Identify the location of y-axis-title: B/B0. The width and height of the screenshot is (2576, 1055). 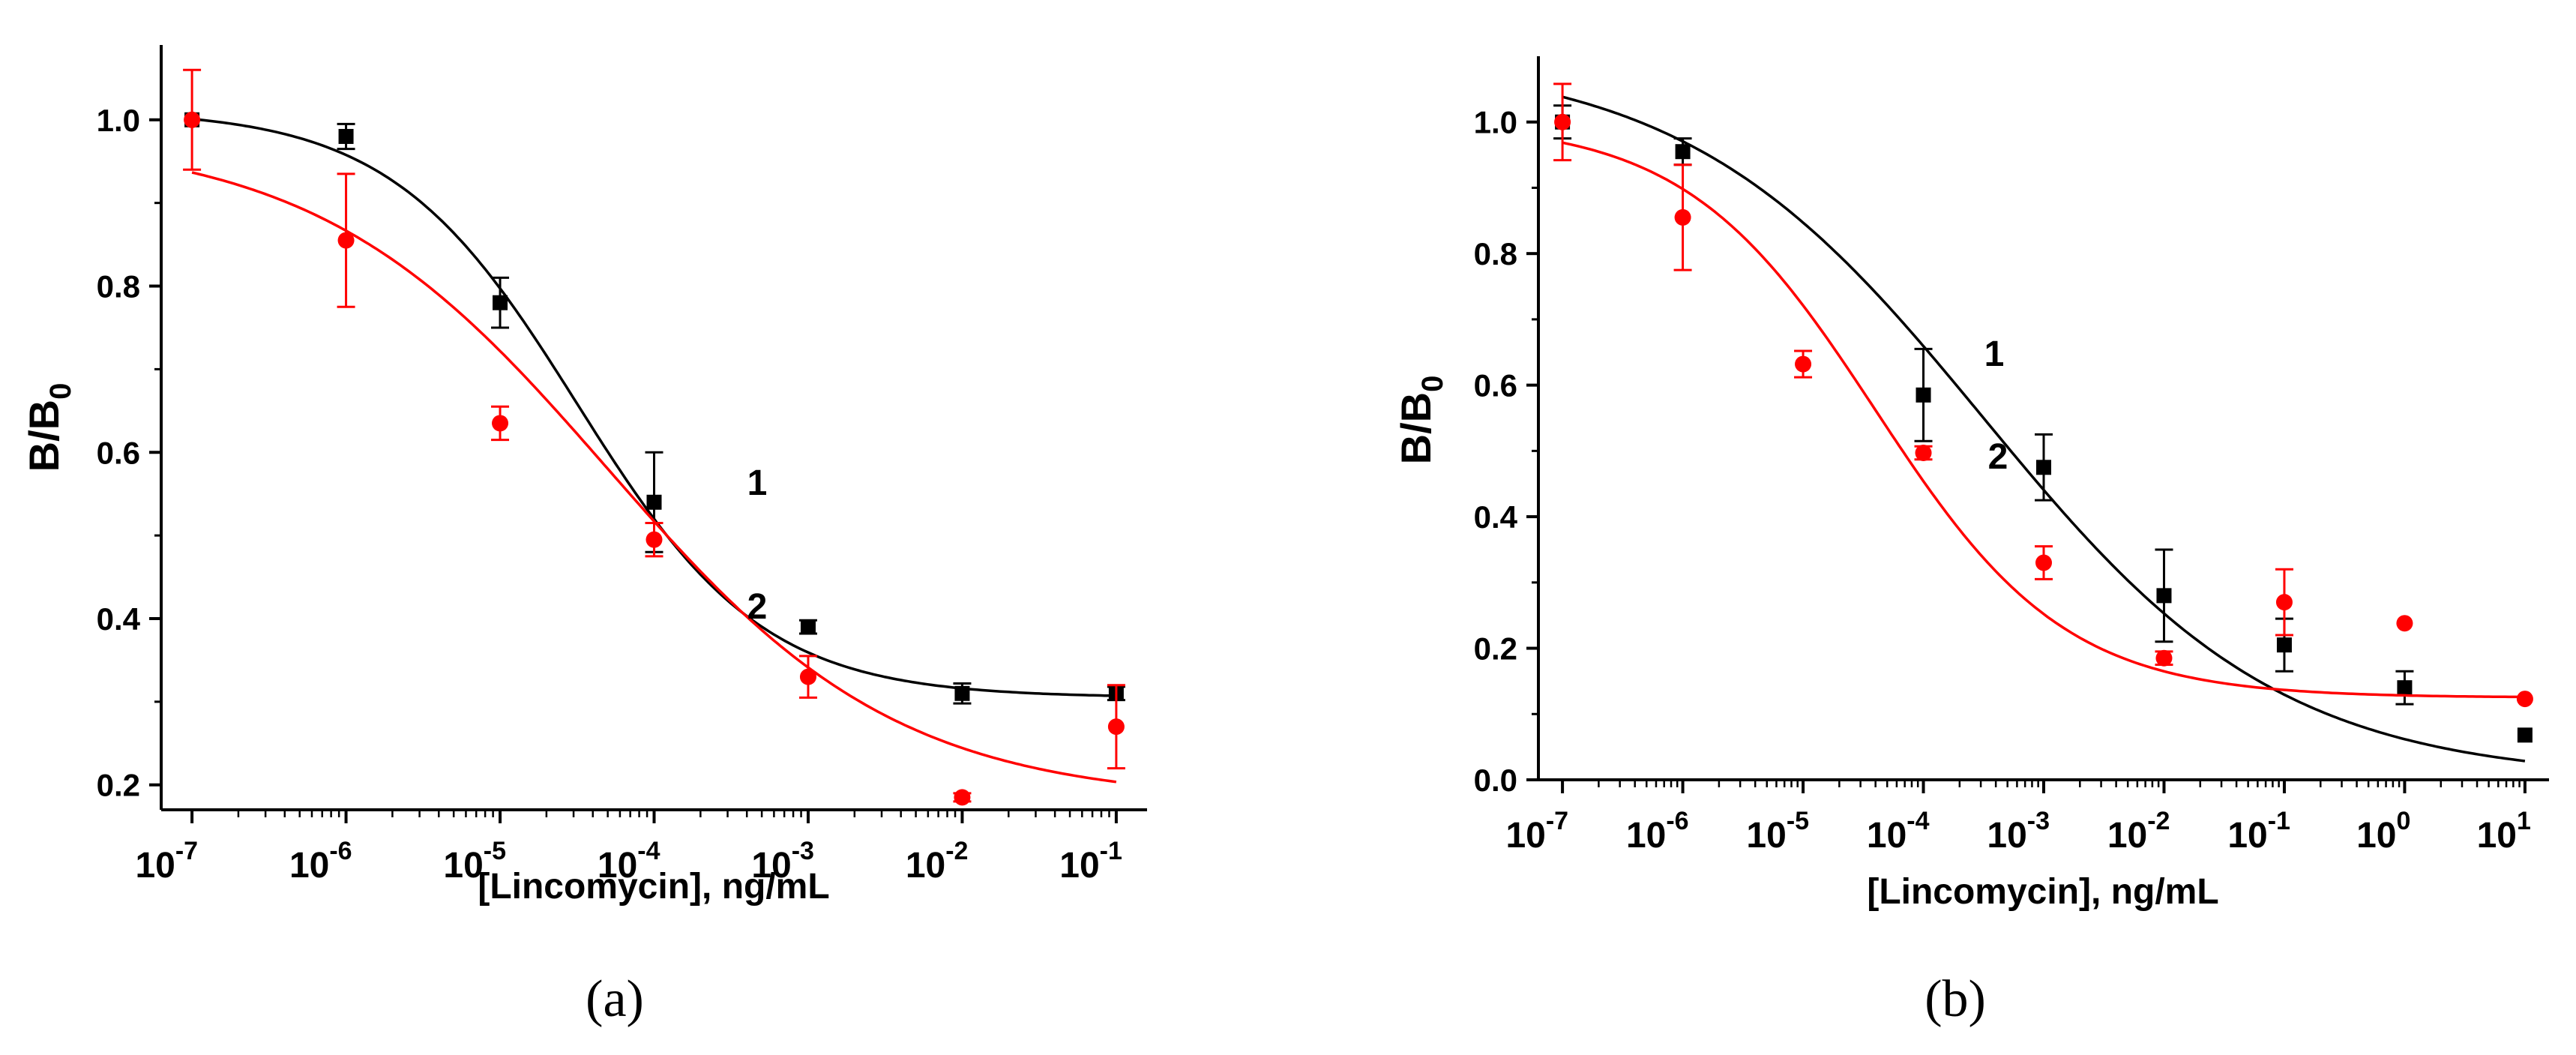
(49, 427).